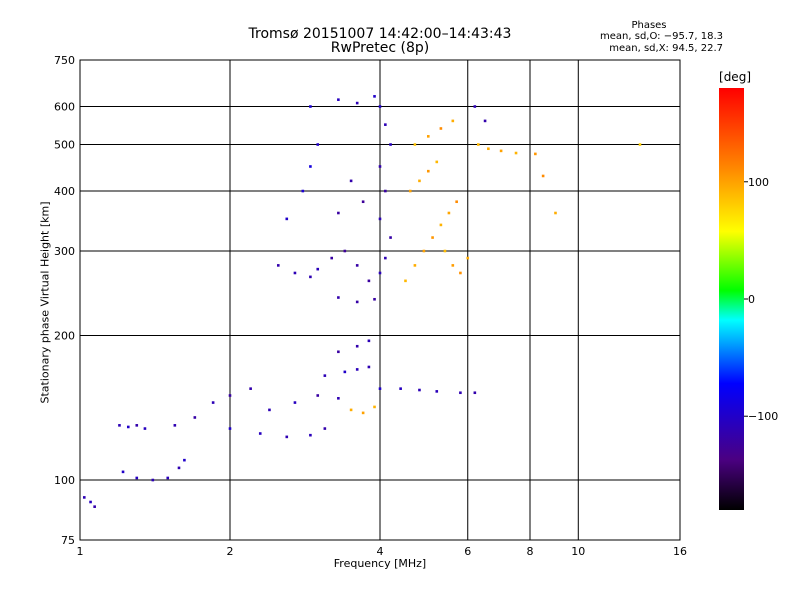  Describe the element at coordinates (748, 77) in the screenshot. I see `colorbar-bracket-right: ]` at that location.